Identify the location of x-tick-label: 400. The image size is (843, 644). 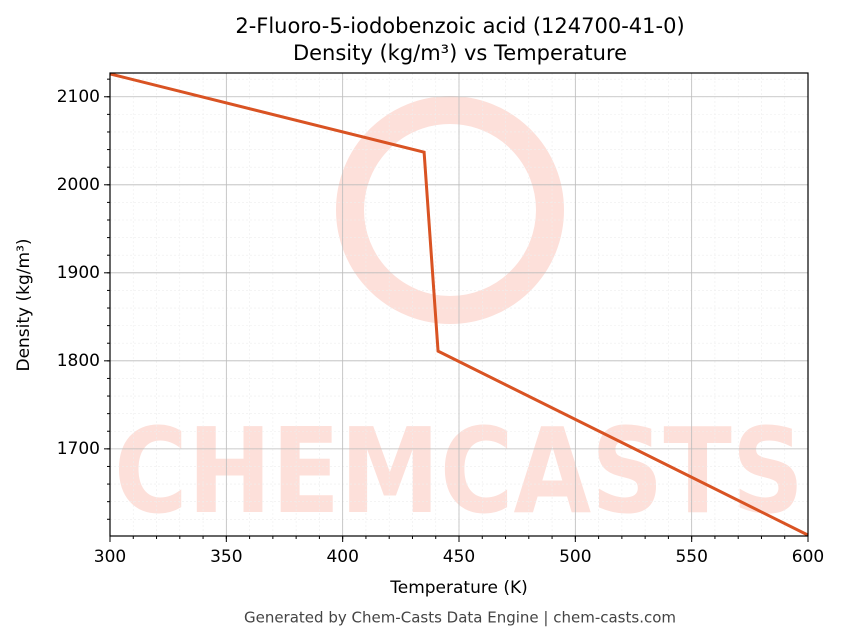
(342, 557).